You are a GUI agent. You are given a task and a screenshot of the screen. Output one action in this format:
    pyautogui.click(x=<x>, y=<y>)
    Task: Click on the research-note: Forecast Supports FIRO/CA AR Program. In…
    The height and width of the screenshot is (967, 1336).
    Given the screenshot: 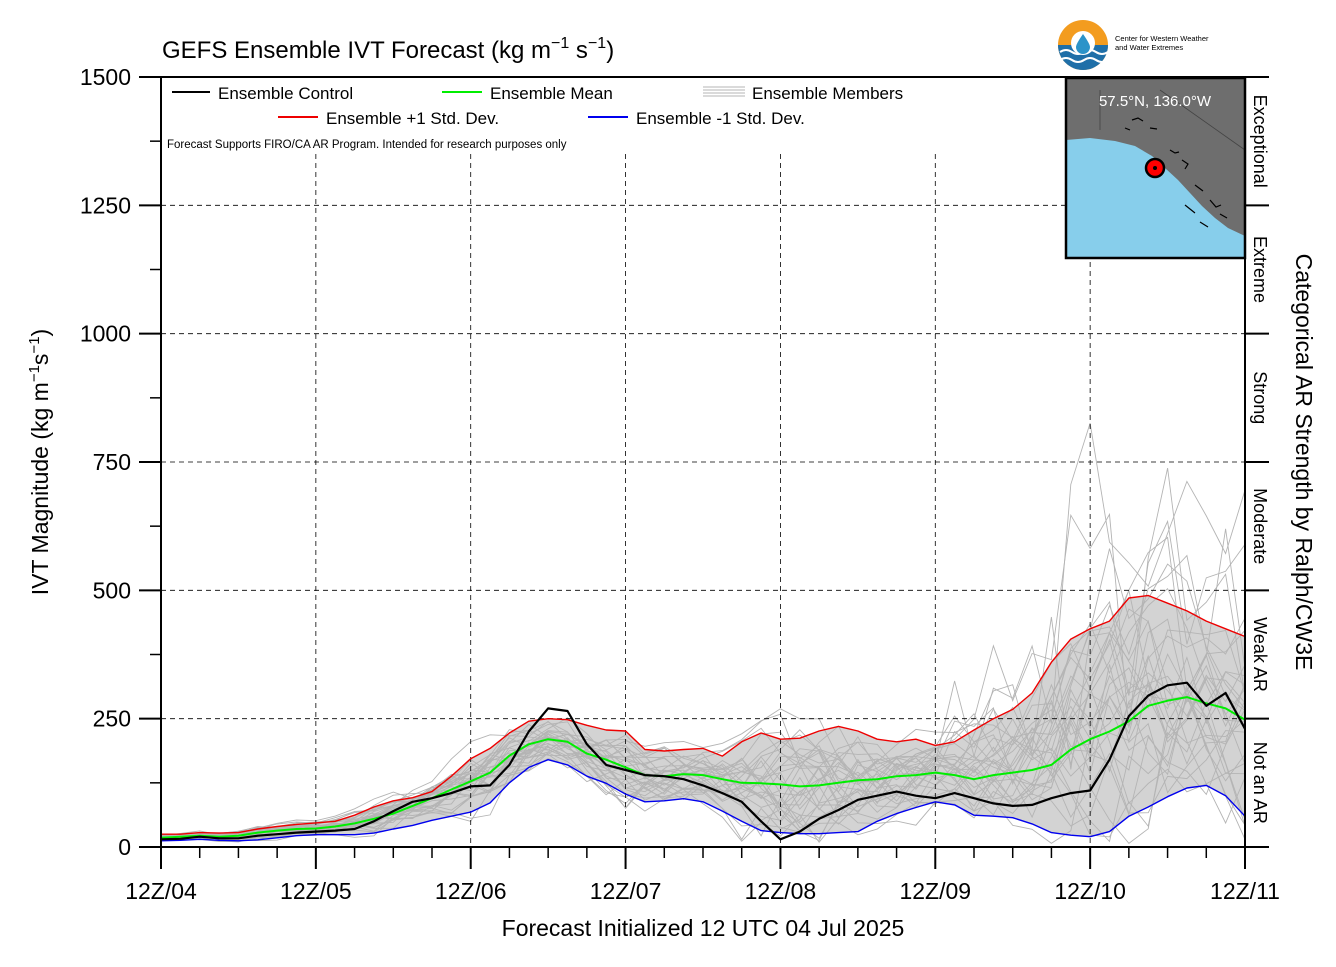 What is the action you would take?
    pyautogui.click(x=367, y=145)
    